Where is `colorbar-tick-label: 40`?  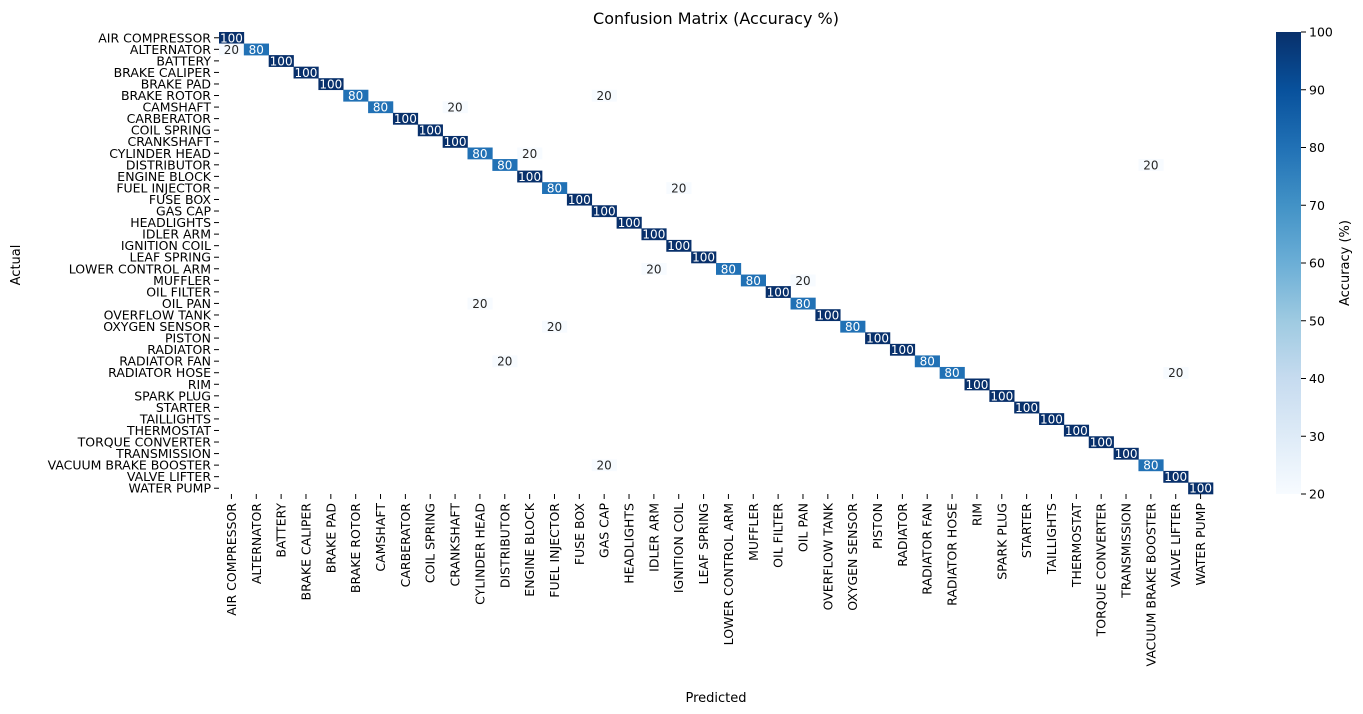
colorbar-tick-label: 40 is located at coordinates (1317, 378).